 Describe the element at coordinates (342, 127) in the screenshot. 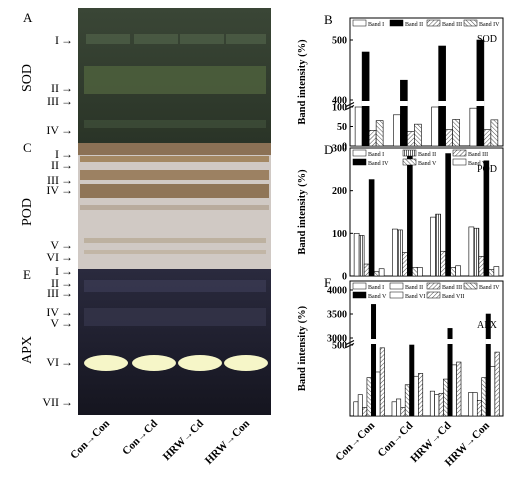

I see `y-tick-label: 50` at that location.